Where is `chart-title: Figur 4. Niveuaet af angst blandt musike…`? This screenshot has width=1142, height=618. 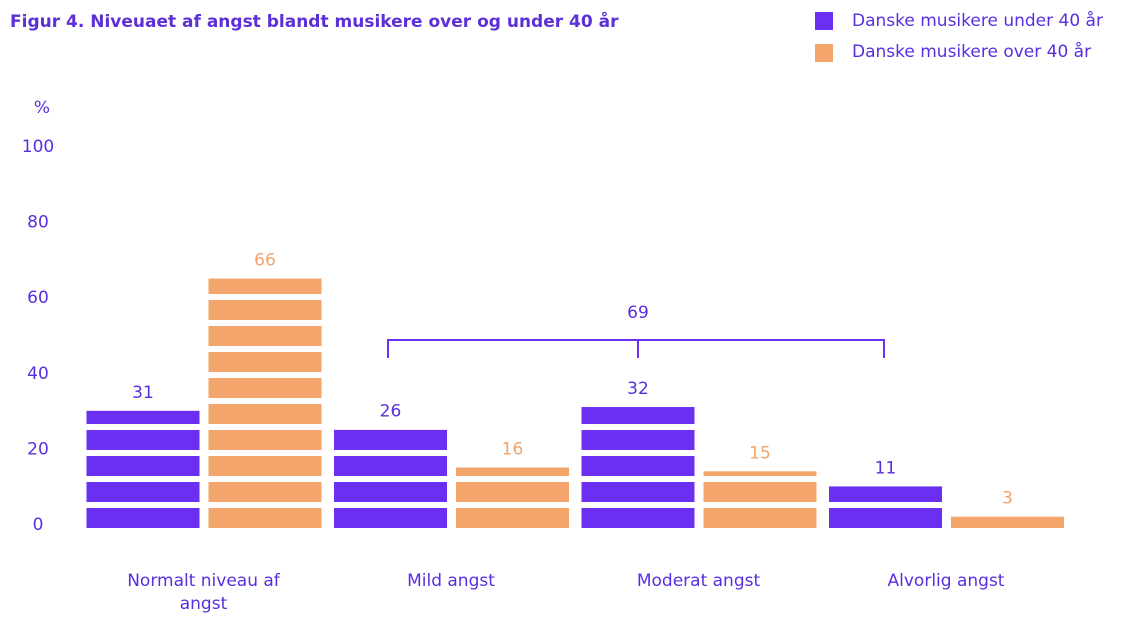 chart-title: Figur 4. Niveuaet af angst blandt musike… is located at coordinates (314, 21).